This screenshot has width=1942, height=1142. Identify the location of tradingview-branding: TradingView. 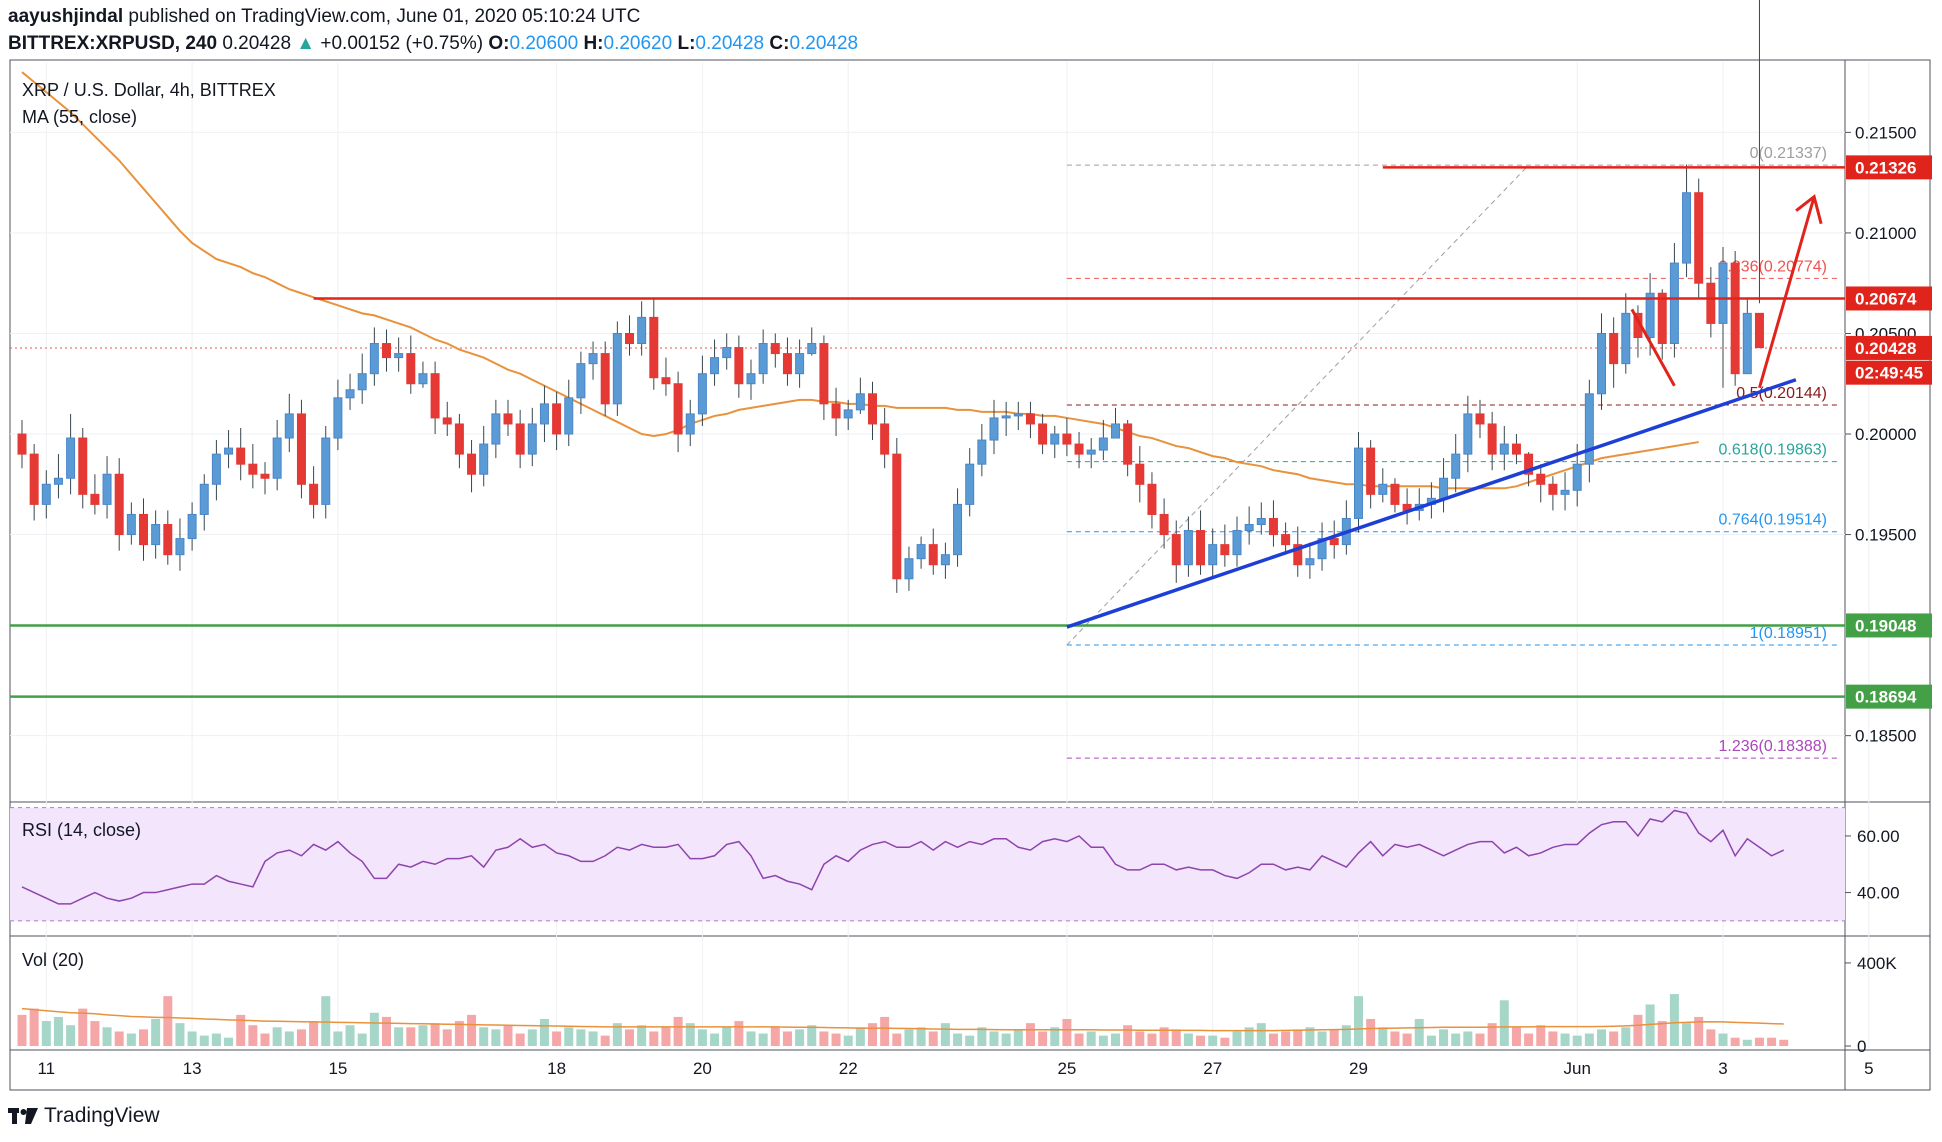
(84, 1116).